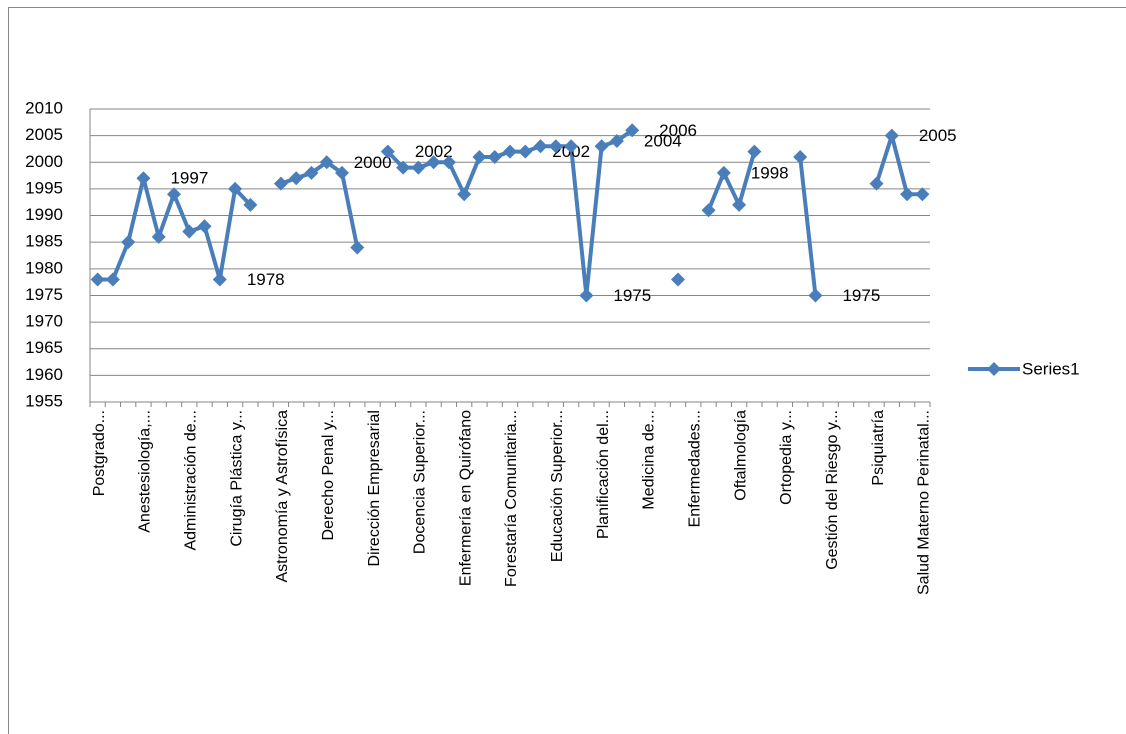 The image size is (1126, 734). What do you see at coordinates (434, 151) in the screenshot?
I see `data-label: 2002` at bounding box center [434, 151].